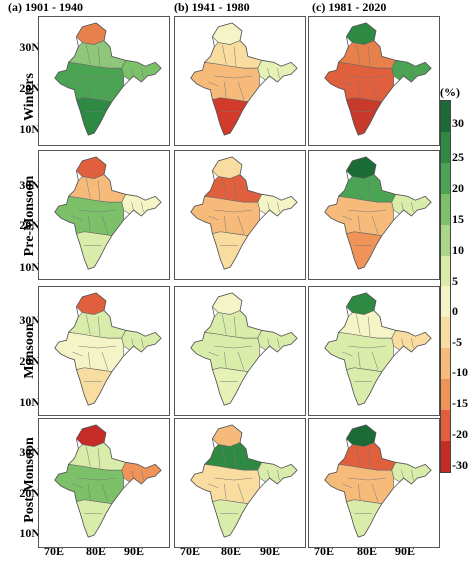 The height and width of the screenshot is (561, 474). What do you see at coordinates (458, 219) in the screenshot?
I see `colorbar-tick-label: 15` at bounding box center [458, 219].